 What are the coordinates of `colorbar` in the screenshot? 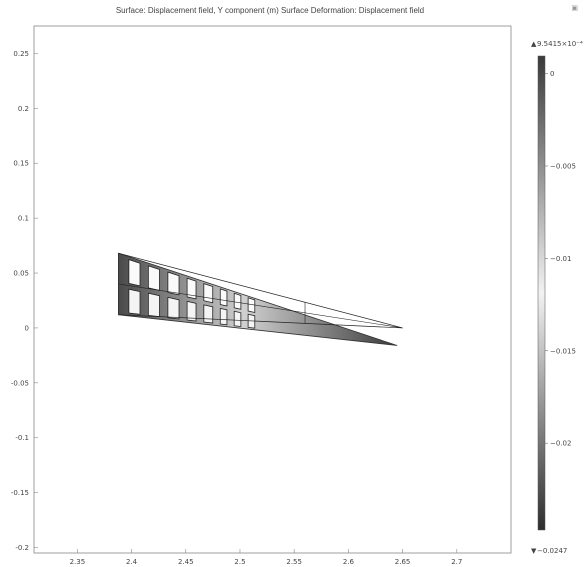 It's located at (541, 293).